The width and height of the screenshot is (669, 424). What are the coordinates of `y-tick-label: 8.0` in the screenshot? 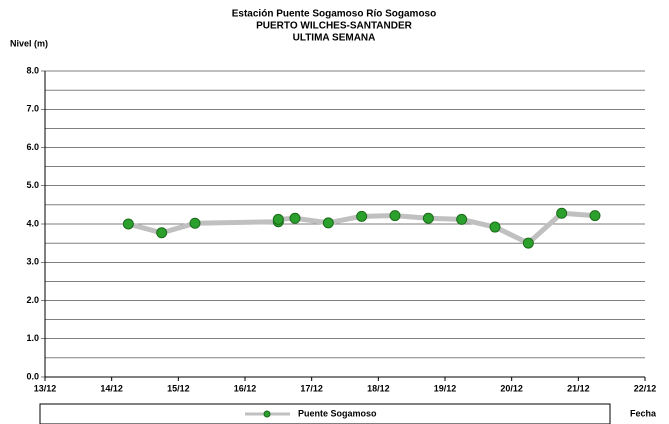 It's located at (32, 70).